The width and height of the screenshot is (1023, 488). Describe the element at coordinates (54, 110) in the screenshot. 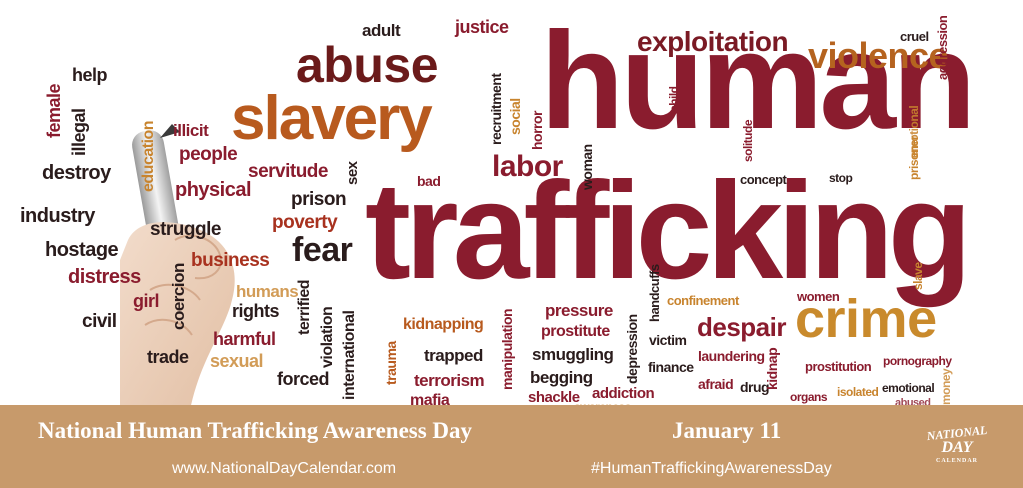

I see `word-female: female` at that location.